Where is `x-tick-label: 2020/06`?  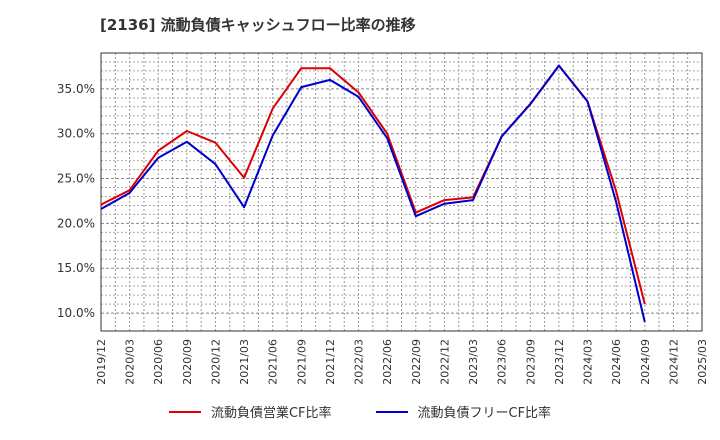 x-tick-label: 2020/06 is located at coordinates (158, 362).